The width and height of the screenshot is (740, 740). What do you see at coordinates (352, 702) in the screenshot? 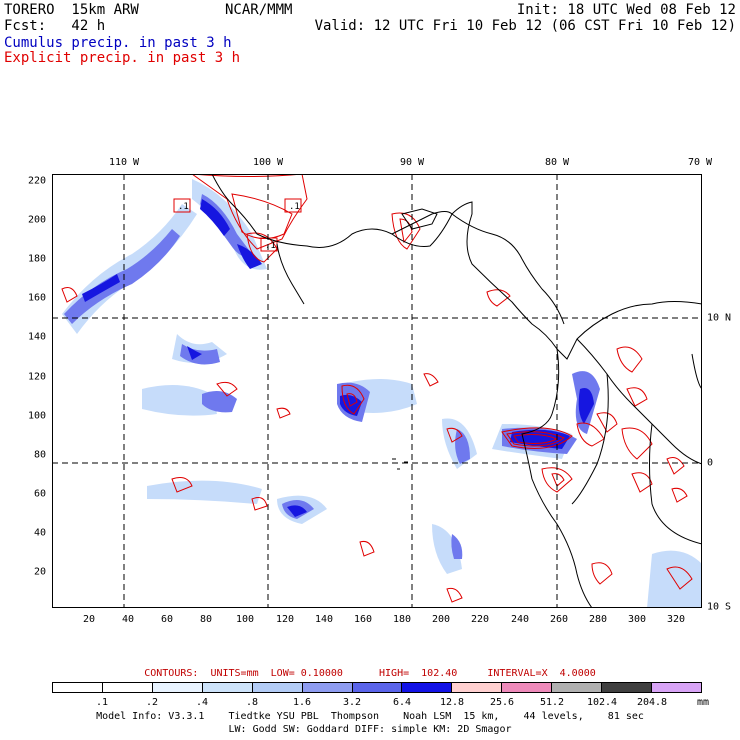
I see `colorbar-label: 3.2` at bounding box center [352, 702].